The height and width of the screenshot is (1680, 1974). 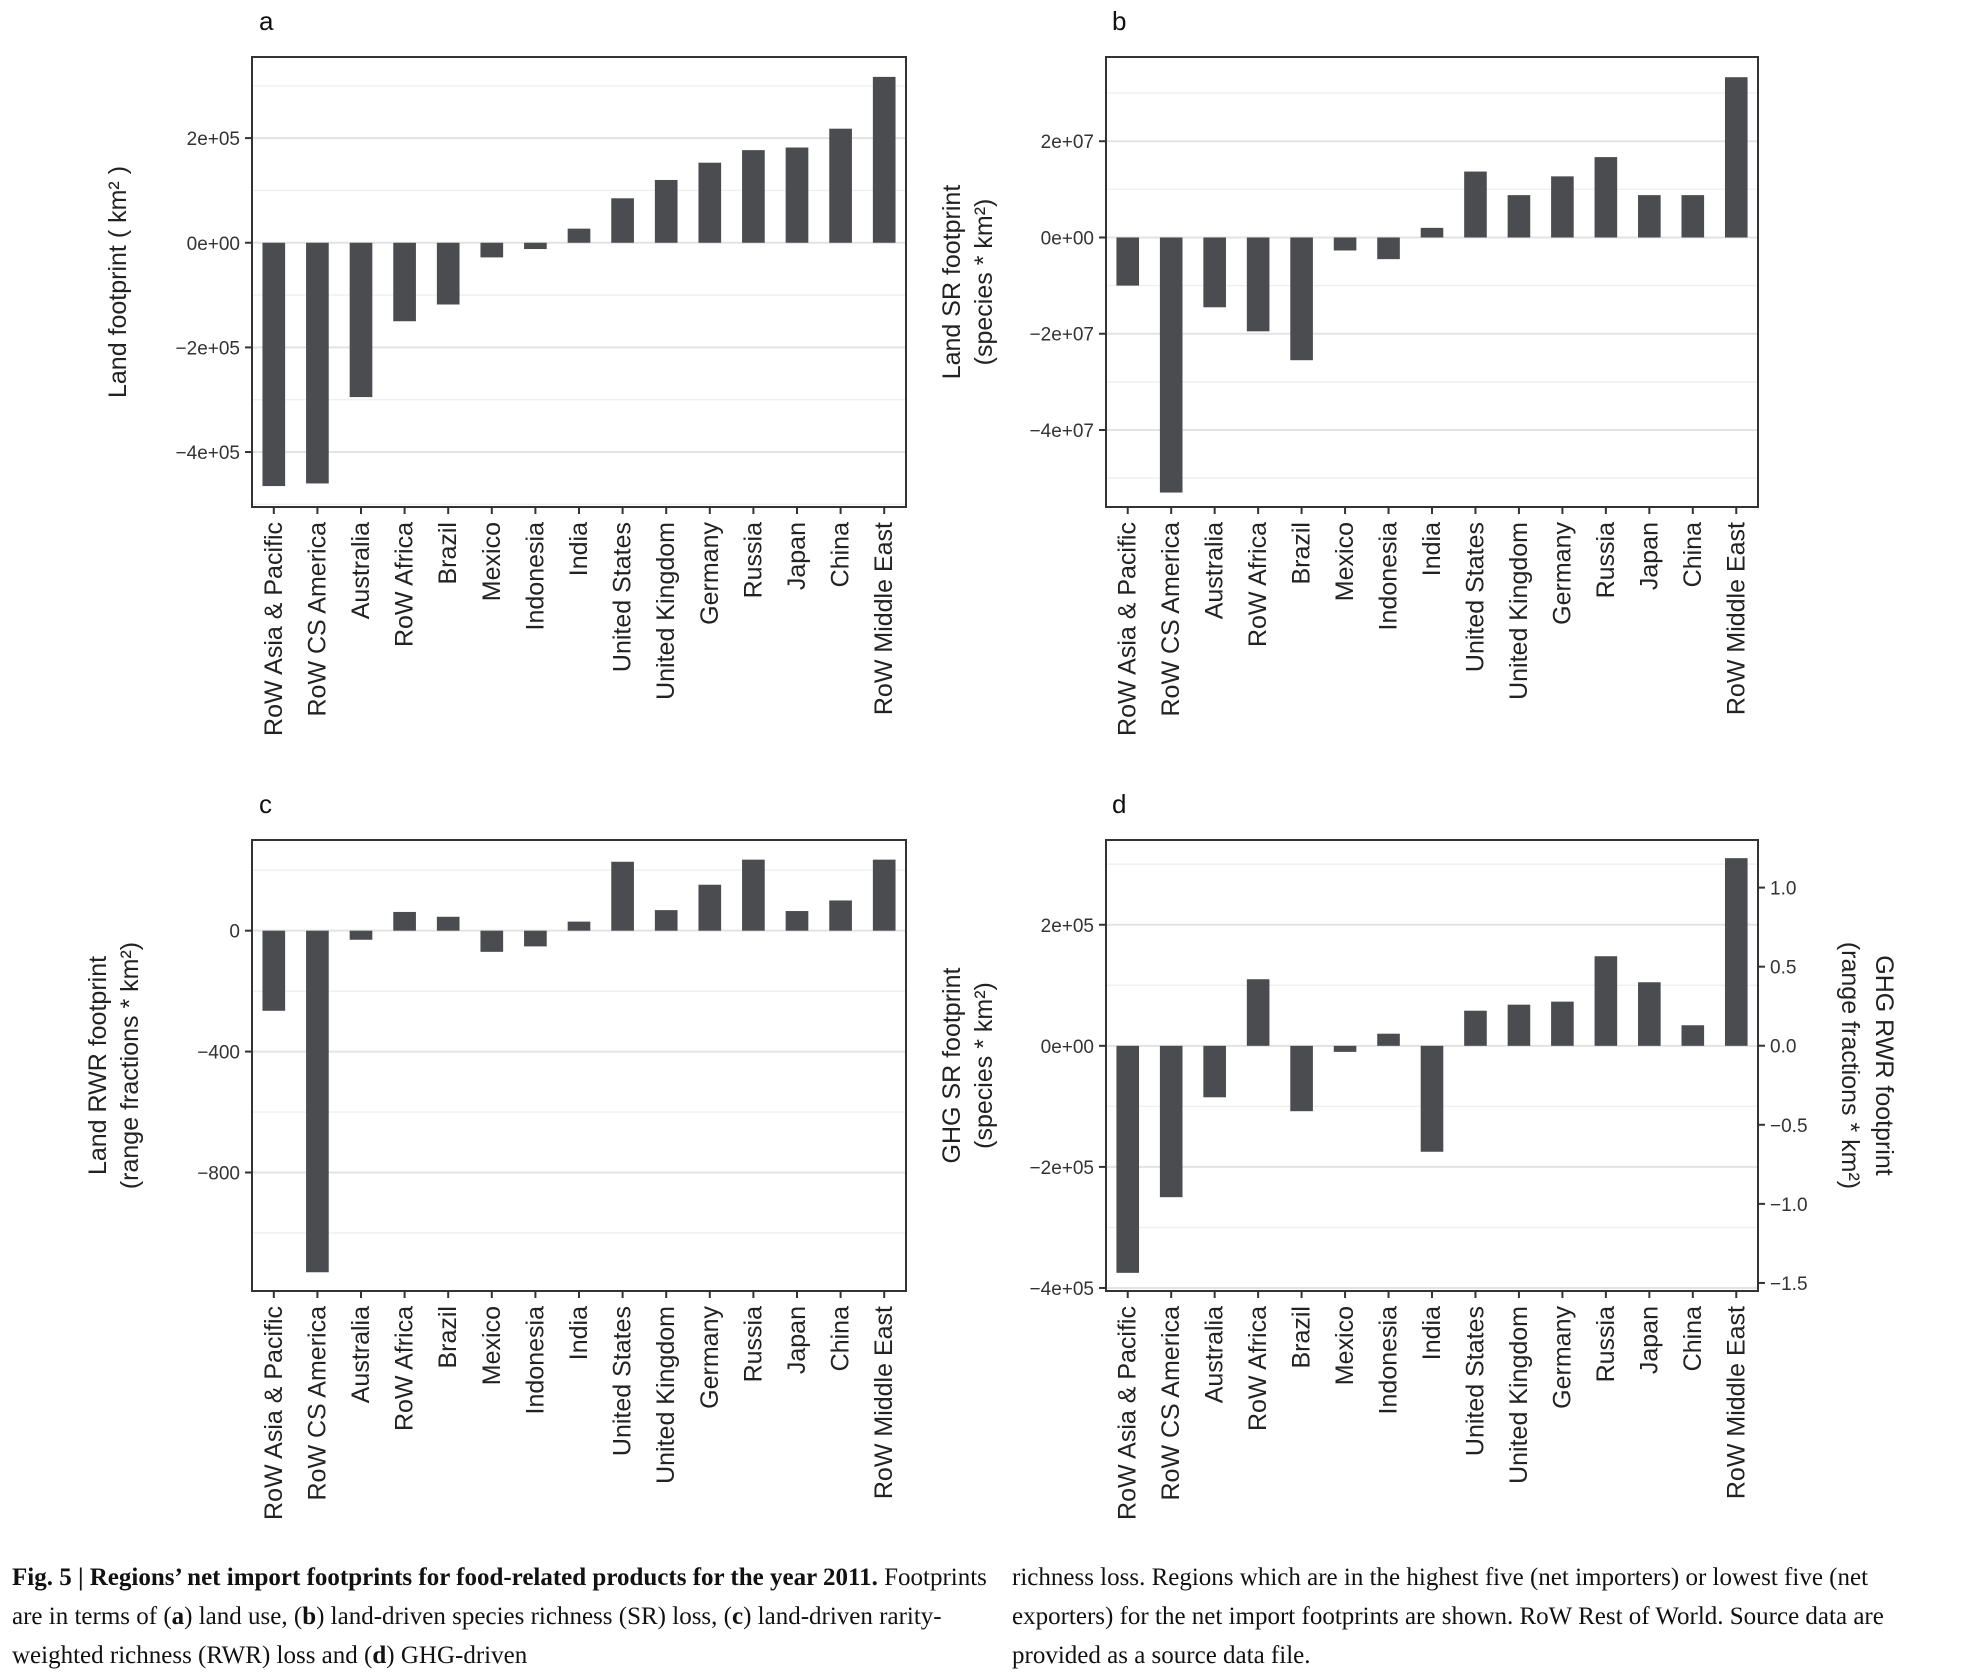 What do you see at coordinates (1119, 804) in the screenshot?
I see `panel-label: d` at bounding box center [1119, 804].